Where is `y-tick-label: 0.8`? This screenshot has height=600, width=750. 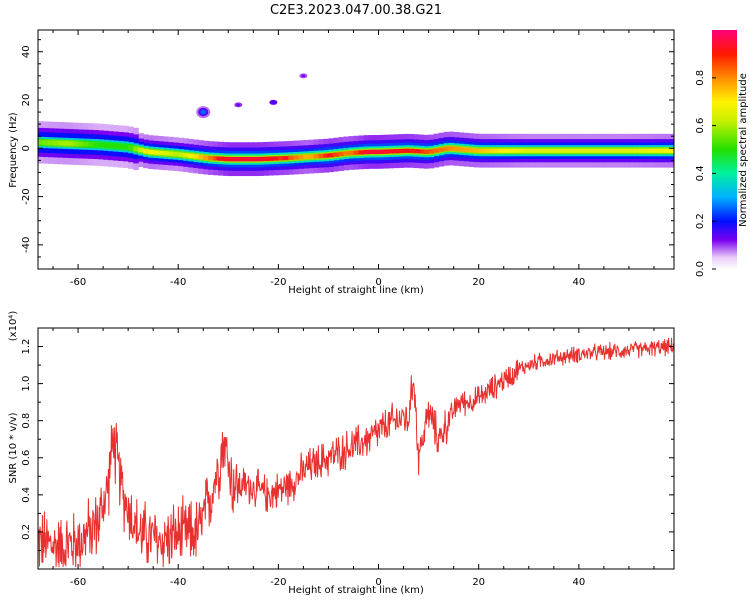 y-tick-label: 0.8 is located at coordinates (26, 421).